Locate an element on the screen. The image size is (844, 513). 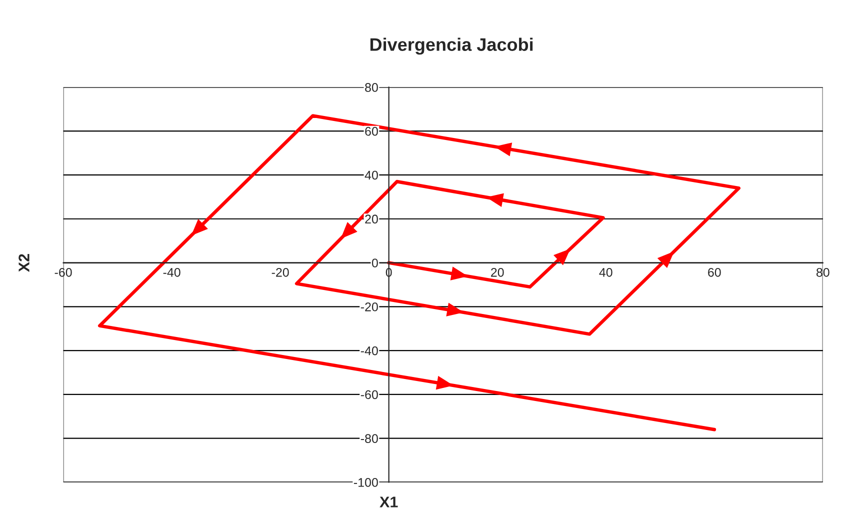
x-tick-label: 40 is located at coordinates (605, 272).